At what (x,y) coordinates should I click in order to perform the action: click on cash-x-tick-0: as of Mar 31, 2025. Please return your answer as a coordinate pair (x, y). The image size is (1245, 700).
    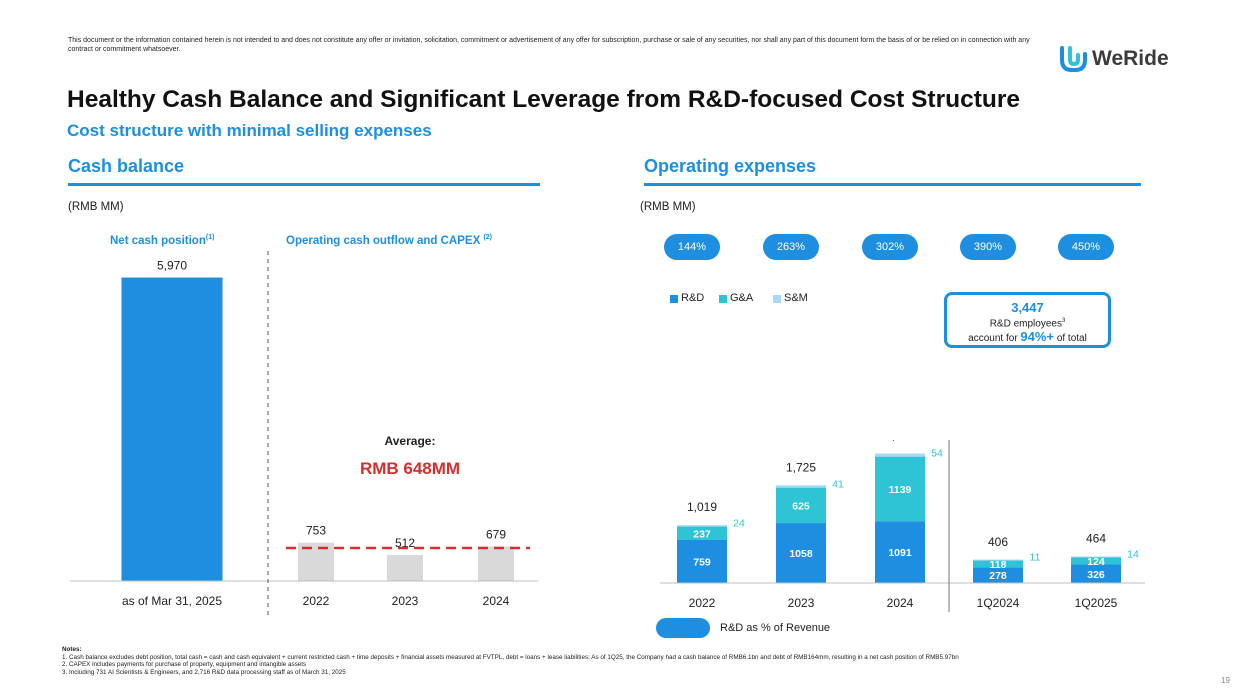
    Looking at the image, I should click on (172, 601).